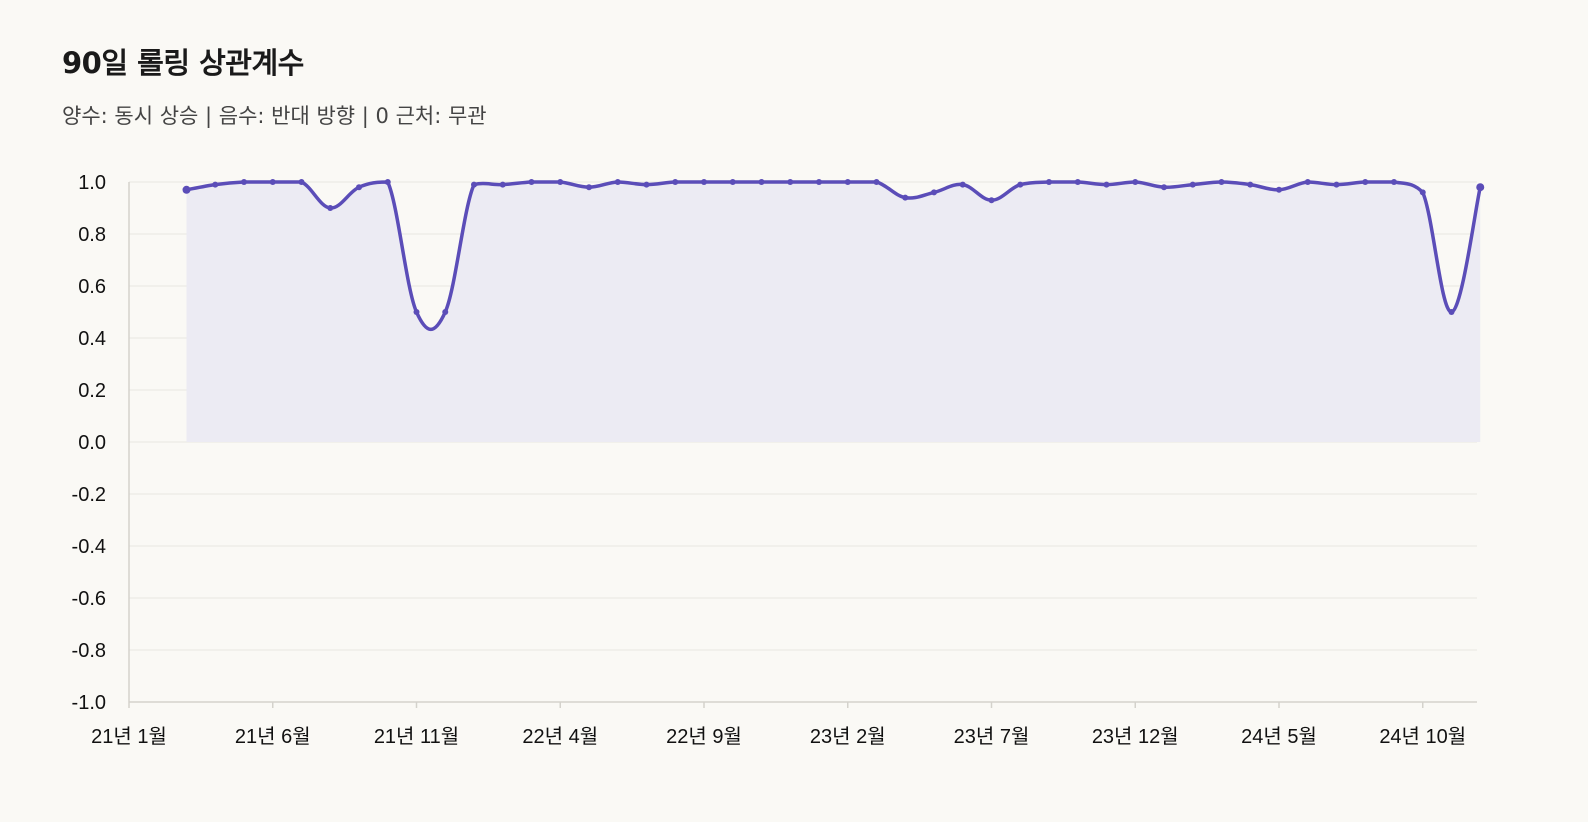 The image size is (1588, 822). What do you see at coordinates (704, 736) in the screenshot?
I see `x-tick-label: 22년 9월` at bounding box center [704, 736].